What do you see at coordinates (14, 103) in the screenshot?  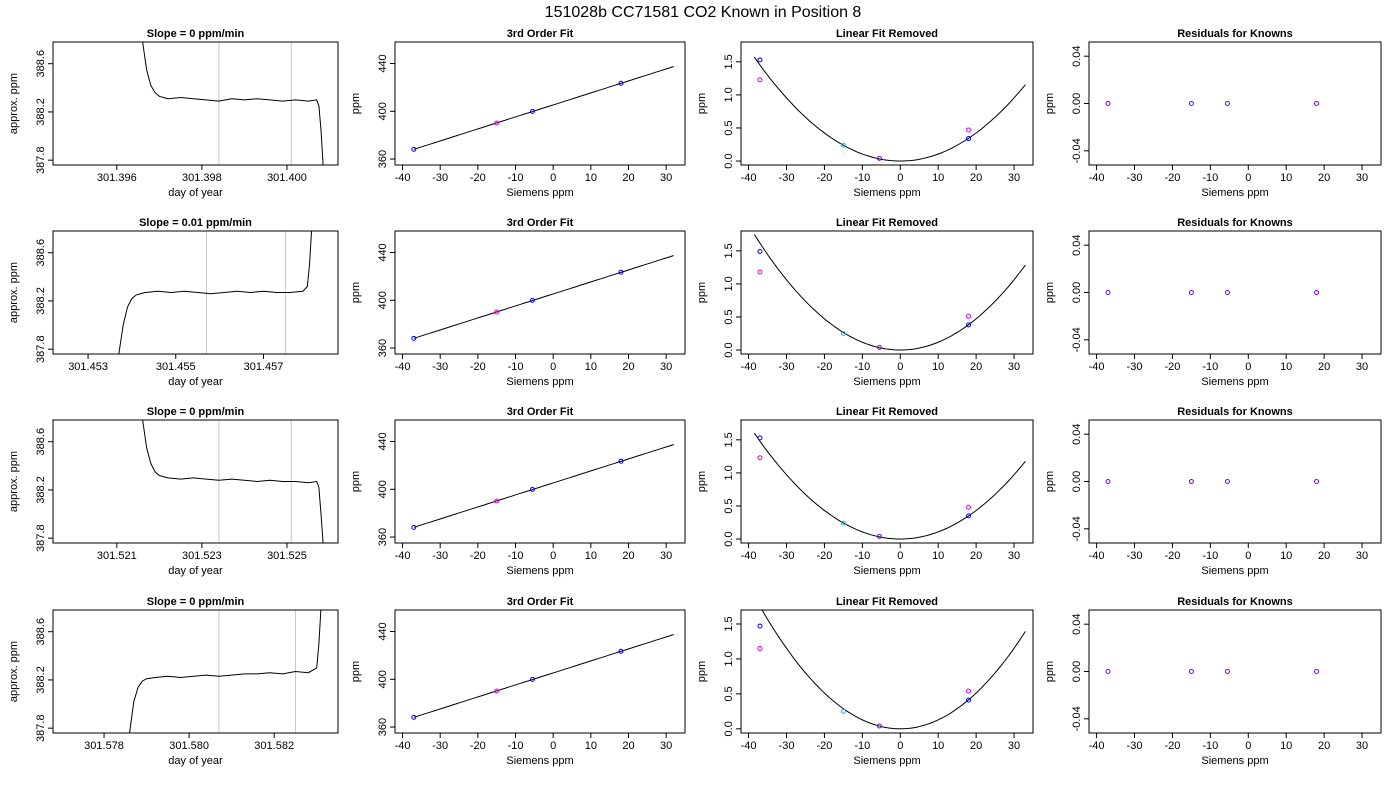 I see `y-axis-label: approx. ppm` at bounding box center [14, 103].